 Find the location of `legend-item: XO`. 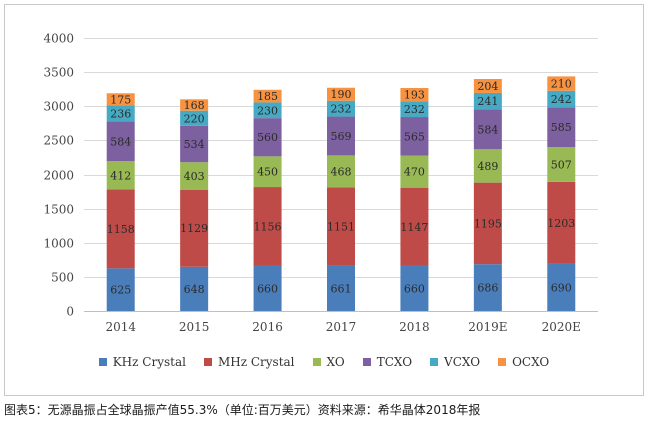

legend-item: XO is located at coordinates (328, 362).